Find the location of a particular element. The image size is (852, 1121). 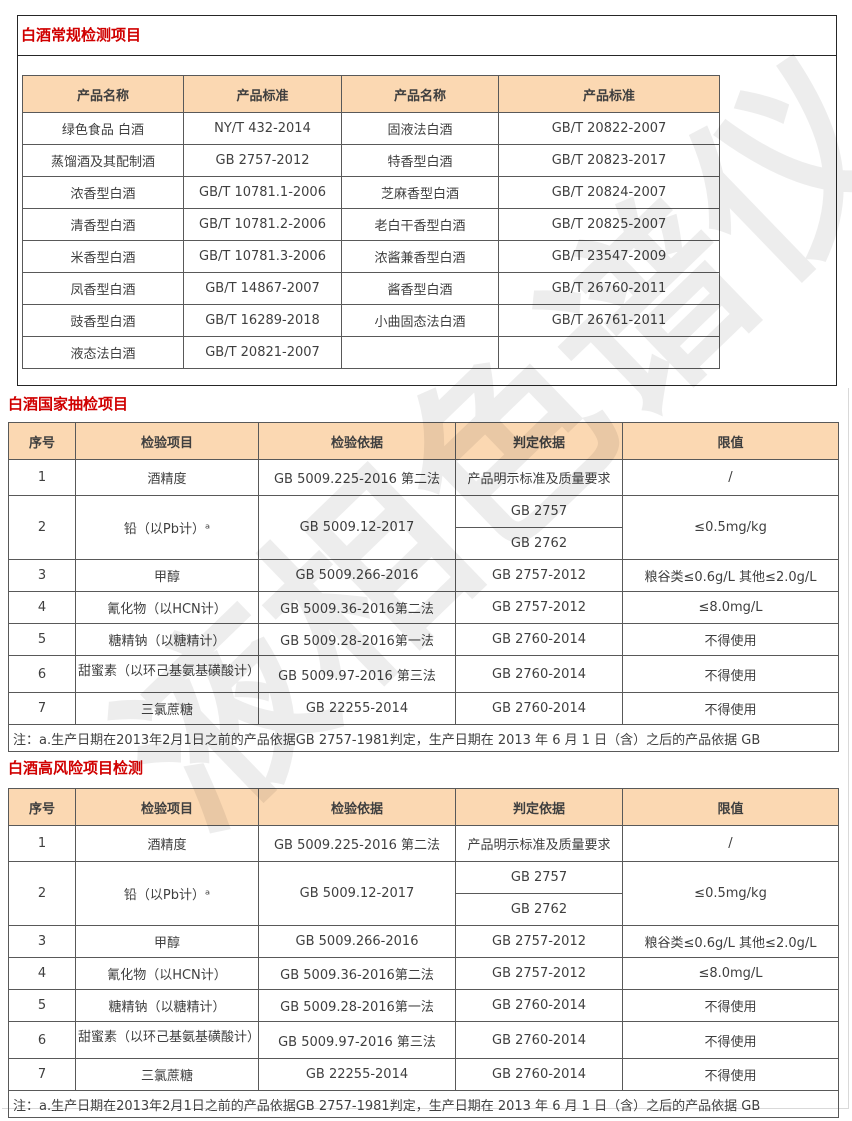

cell-item: 三氯蔗糖 is located at coordinates (167, 1074).